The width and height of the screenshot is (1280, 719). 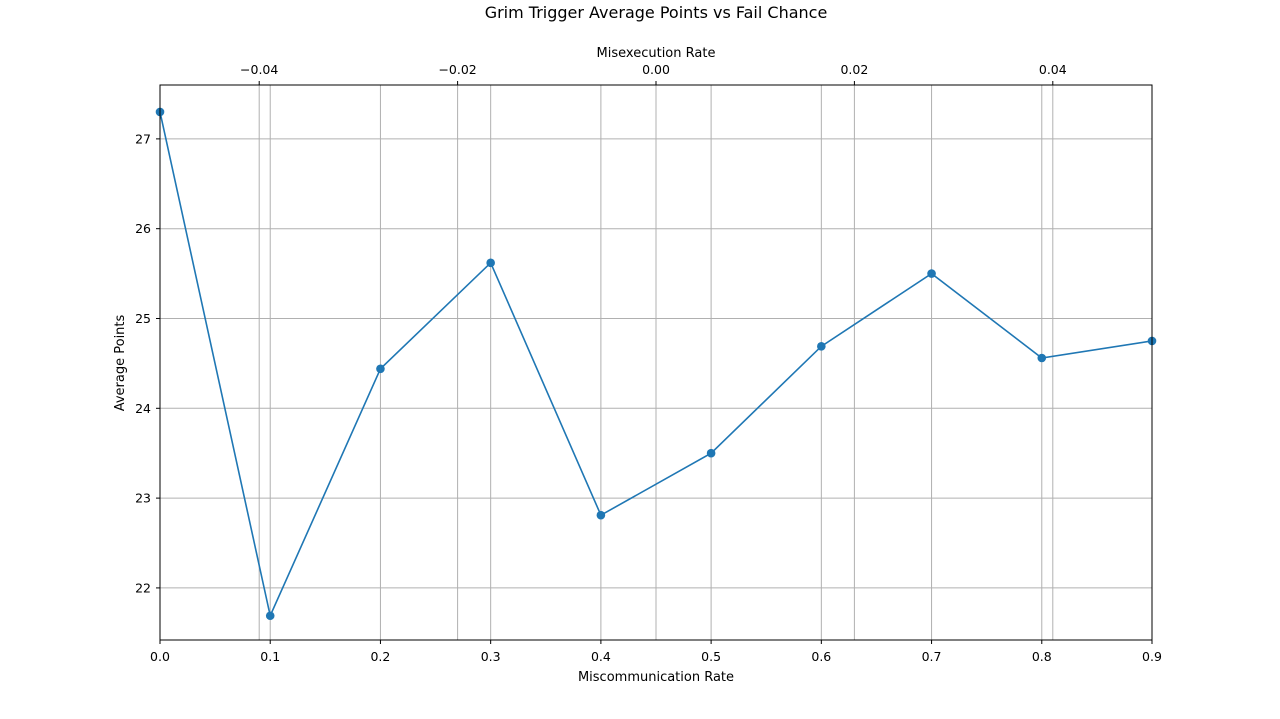 I want to click on x-tick-label: 0.0, so click(x=160, y=656).